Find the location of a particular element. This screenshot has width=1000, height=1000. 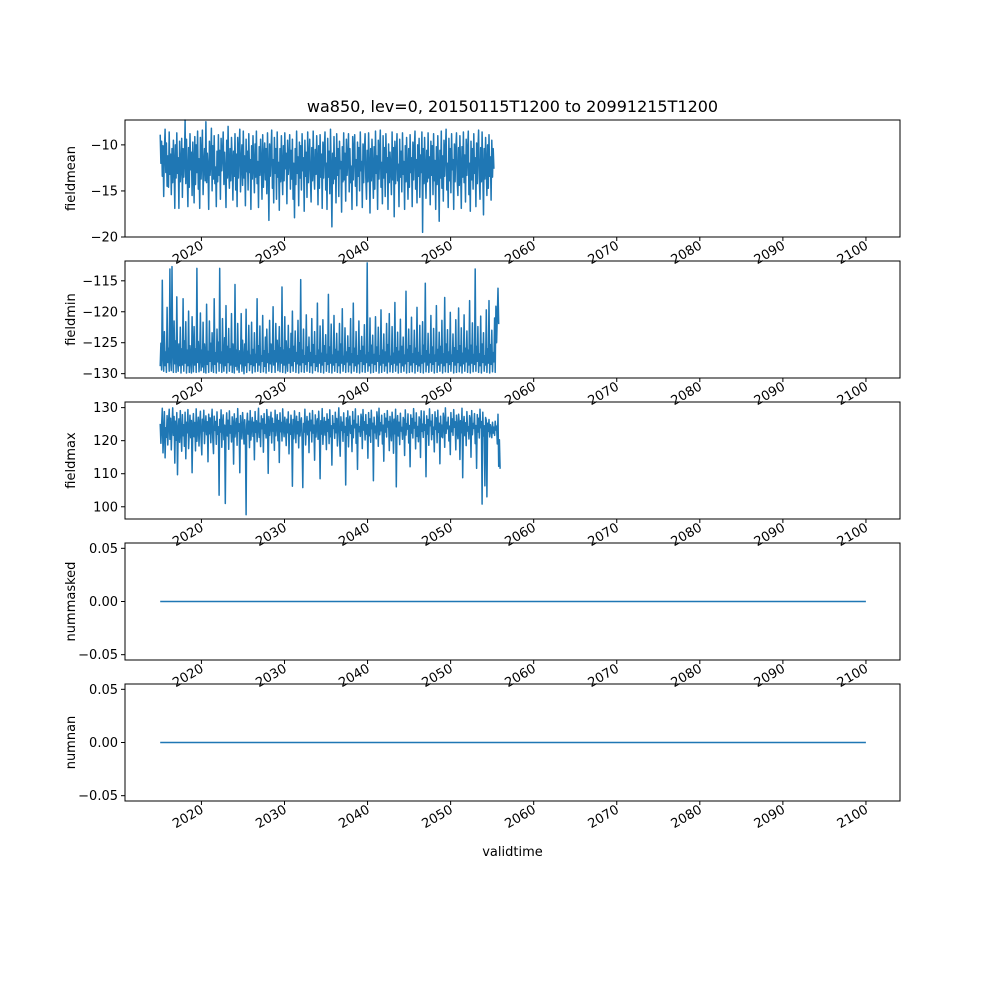

y-tick-label: −125 is located at coordinates (100, 343).